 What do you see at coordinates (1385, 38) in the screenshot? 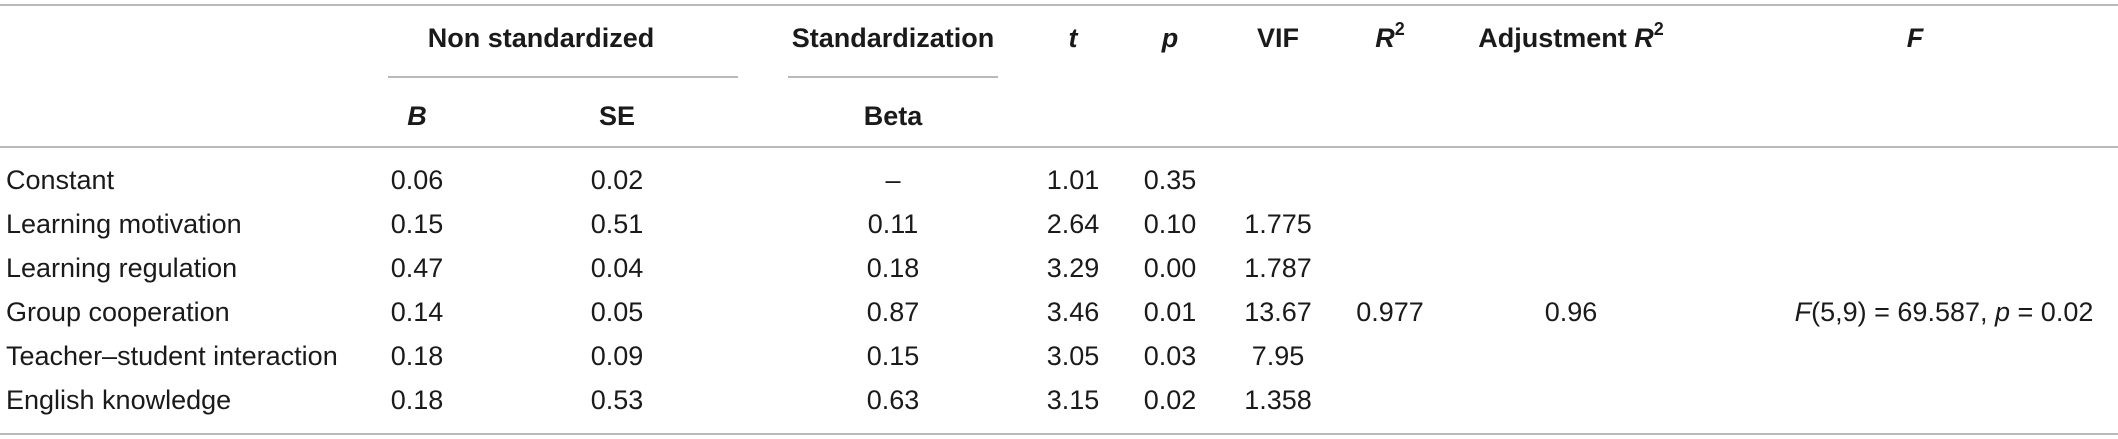
I see `header-r2-base: R` at bounding box center [1385, 38].